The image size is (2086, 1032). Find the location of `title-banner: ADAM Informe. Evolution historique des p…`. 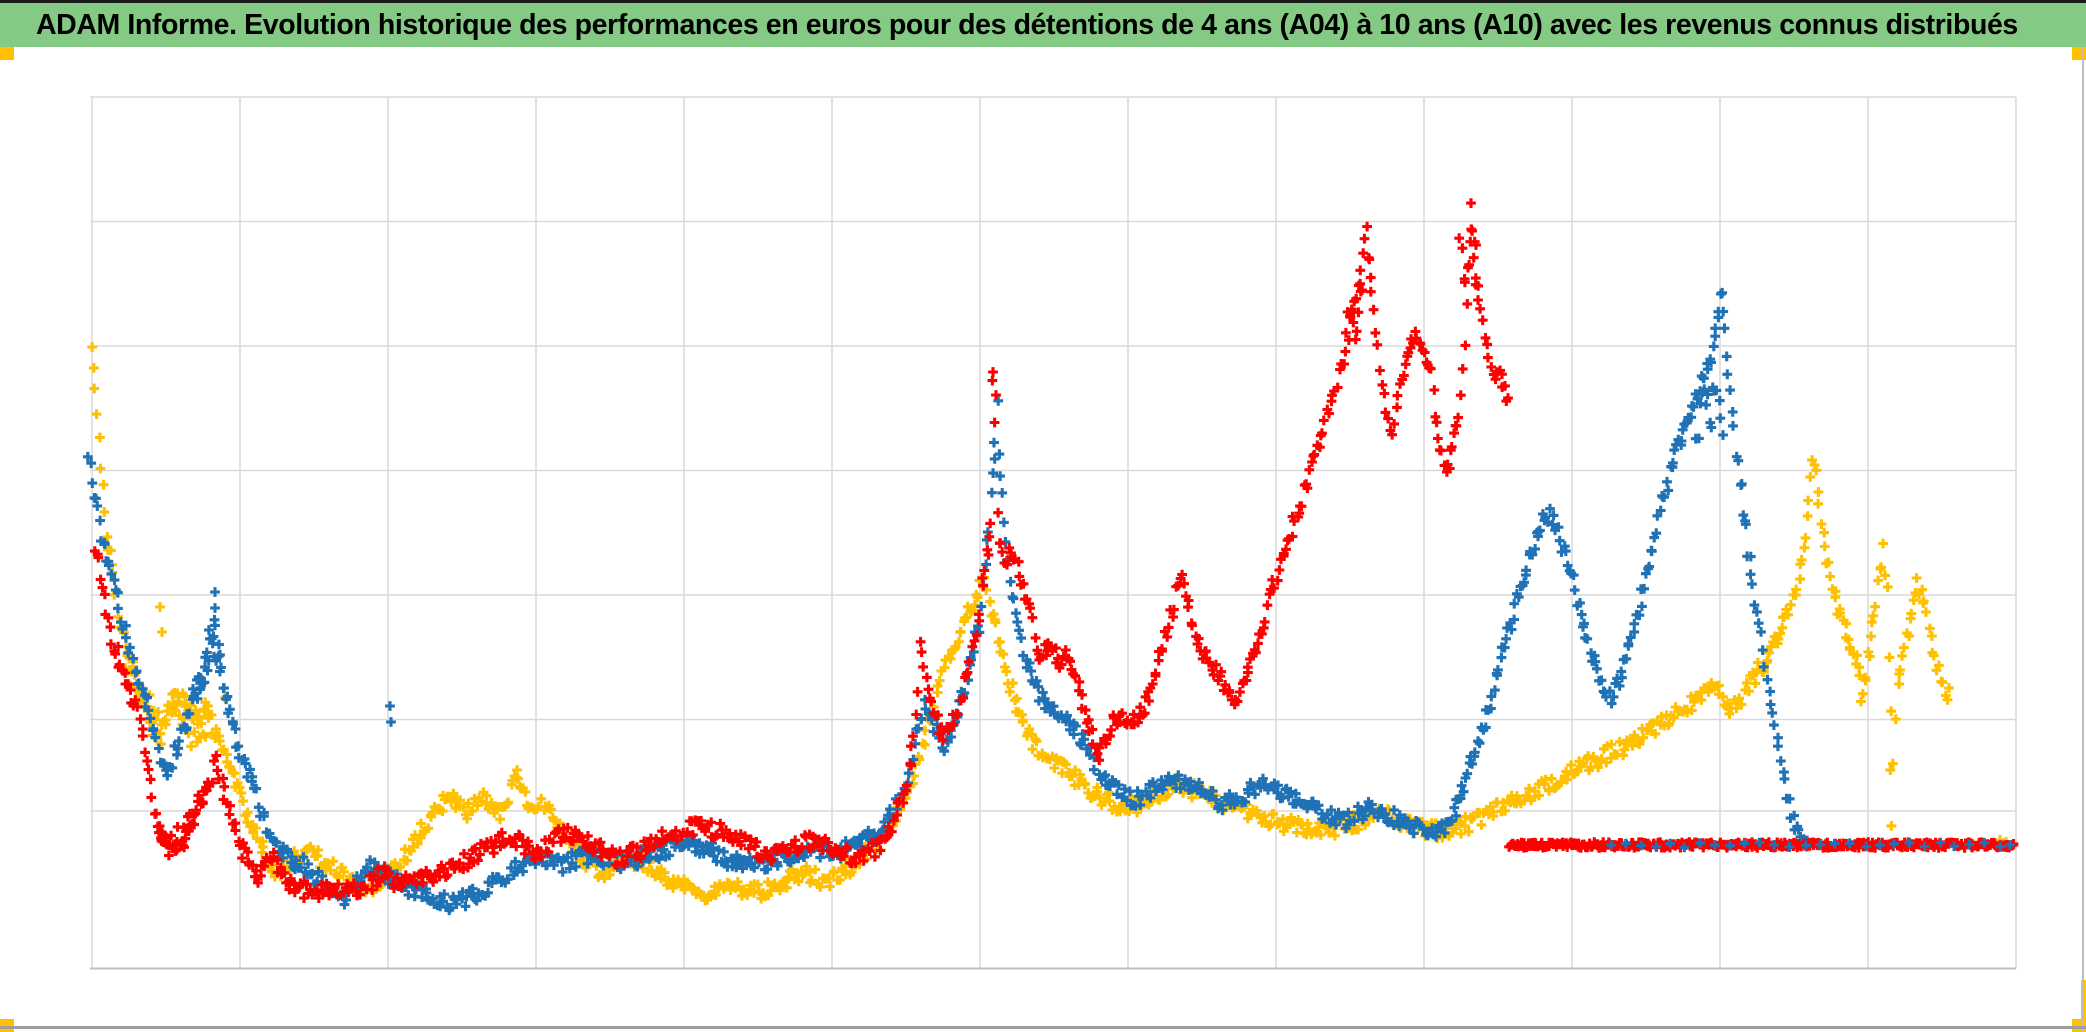

title-banner: ADAM Informe. Evolution historique des p… is located at coordinates (1043, 25).